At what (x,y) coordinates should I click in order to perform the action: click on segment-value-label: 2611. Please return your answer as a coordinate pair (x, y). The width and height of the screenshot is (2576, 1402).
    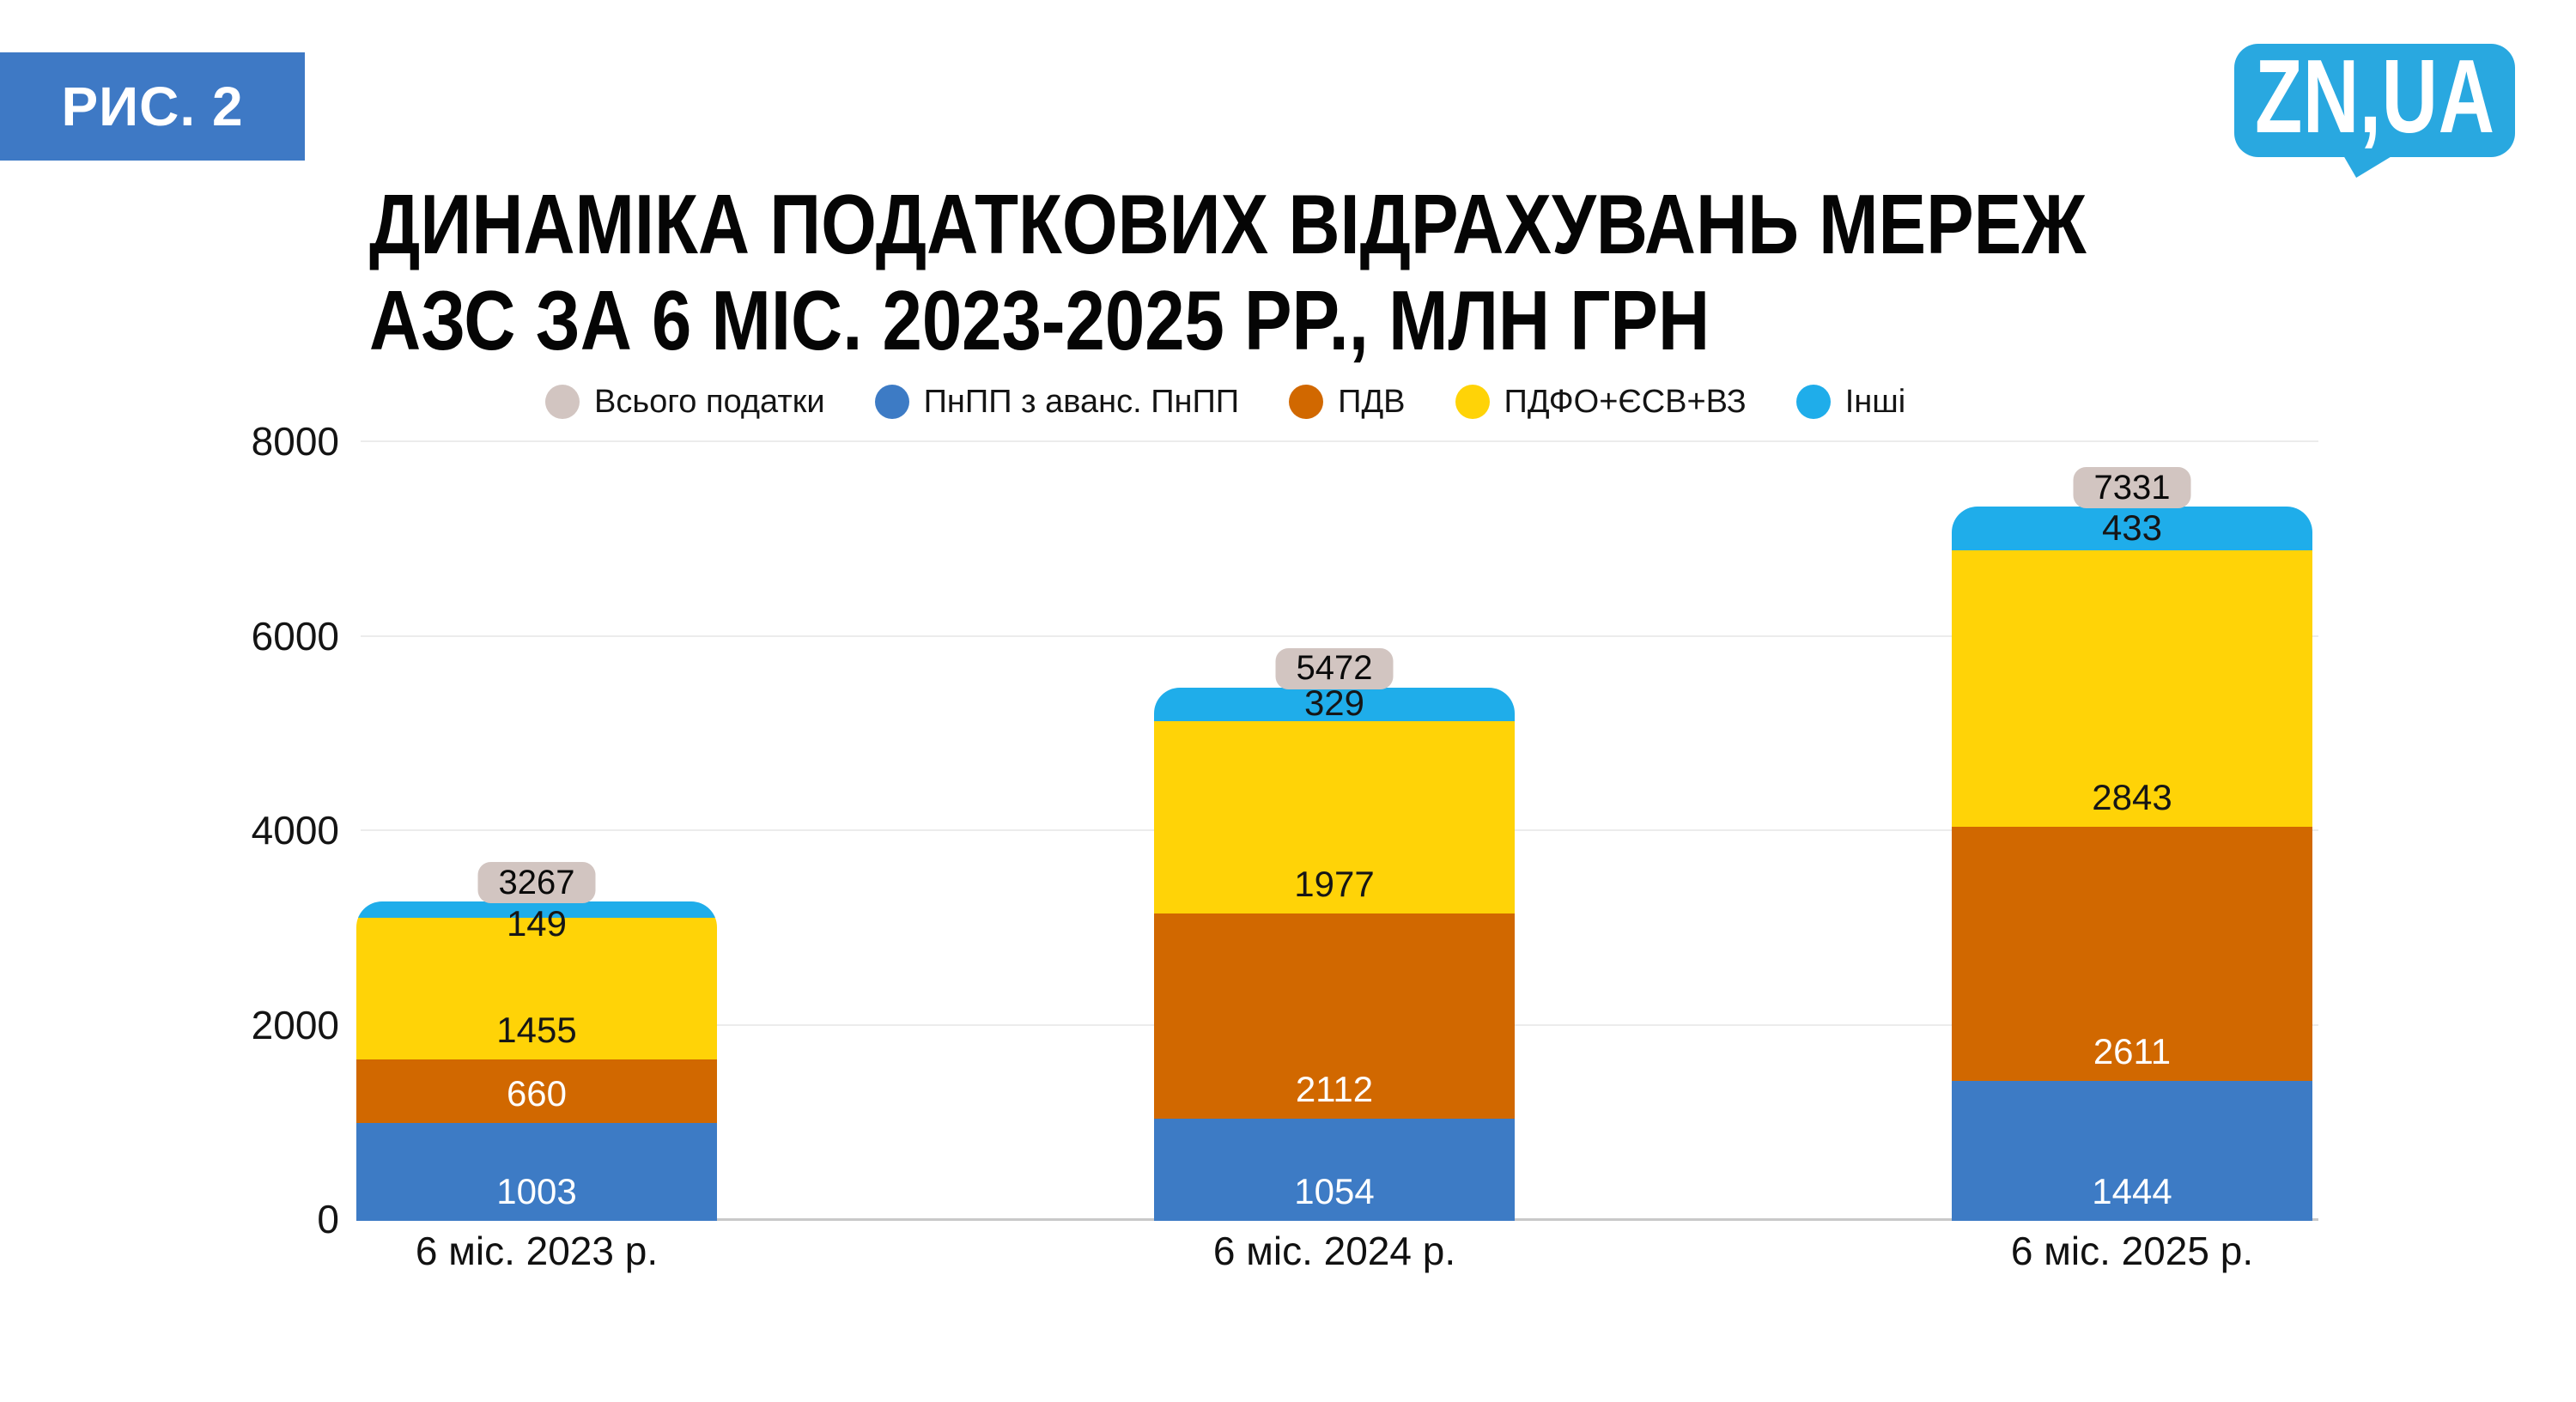
    Looking at the image, I should click on (2133, 1050).